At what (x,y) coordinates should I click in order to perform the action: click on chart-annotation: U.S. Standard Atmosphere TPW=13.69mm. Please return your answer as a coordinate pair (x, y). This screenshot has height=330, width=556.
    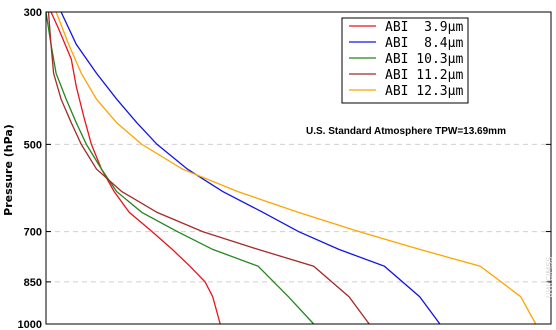
    Looking at the image, I should click on (406, 131).